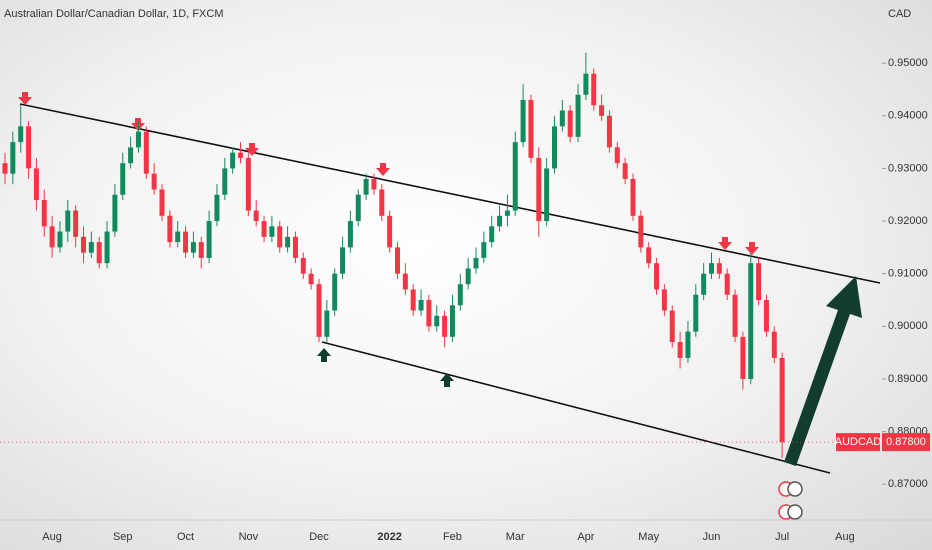 The image size is (932, 550). I want to click on currency-label: CAD, so click(899, 14).